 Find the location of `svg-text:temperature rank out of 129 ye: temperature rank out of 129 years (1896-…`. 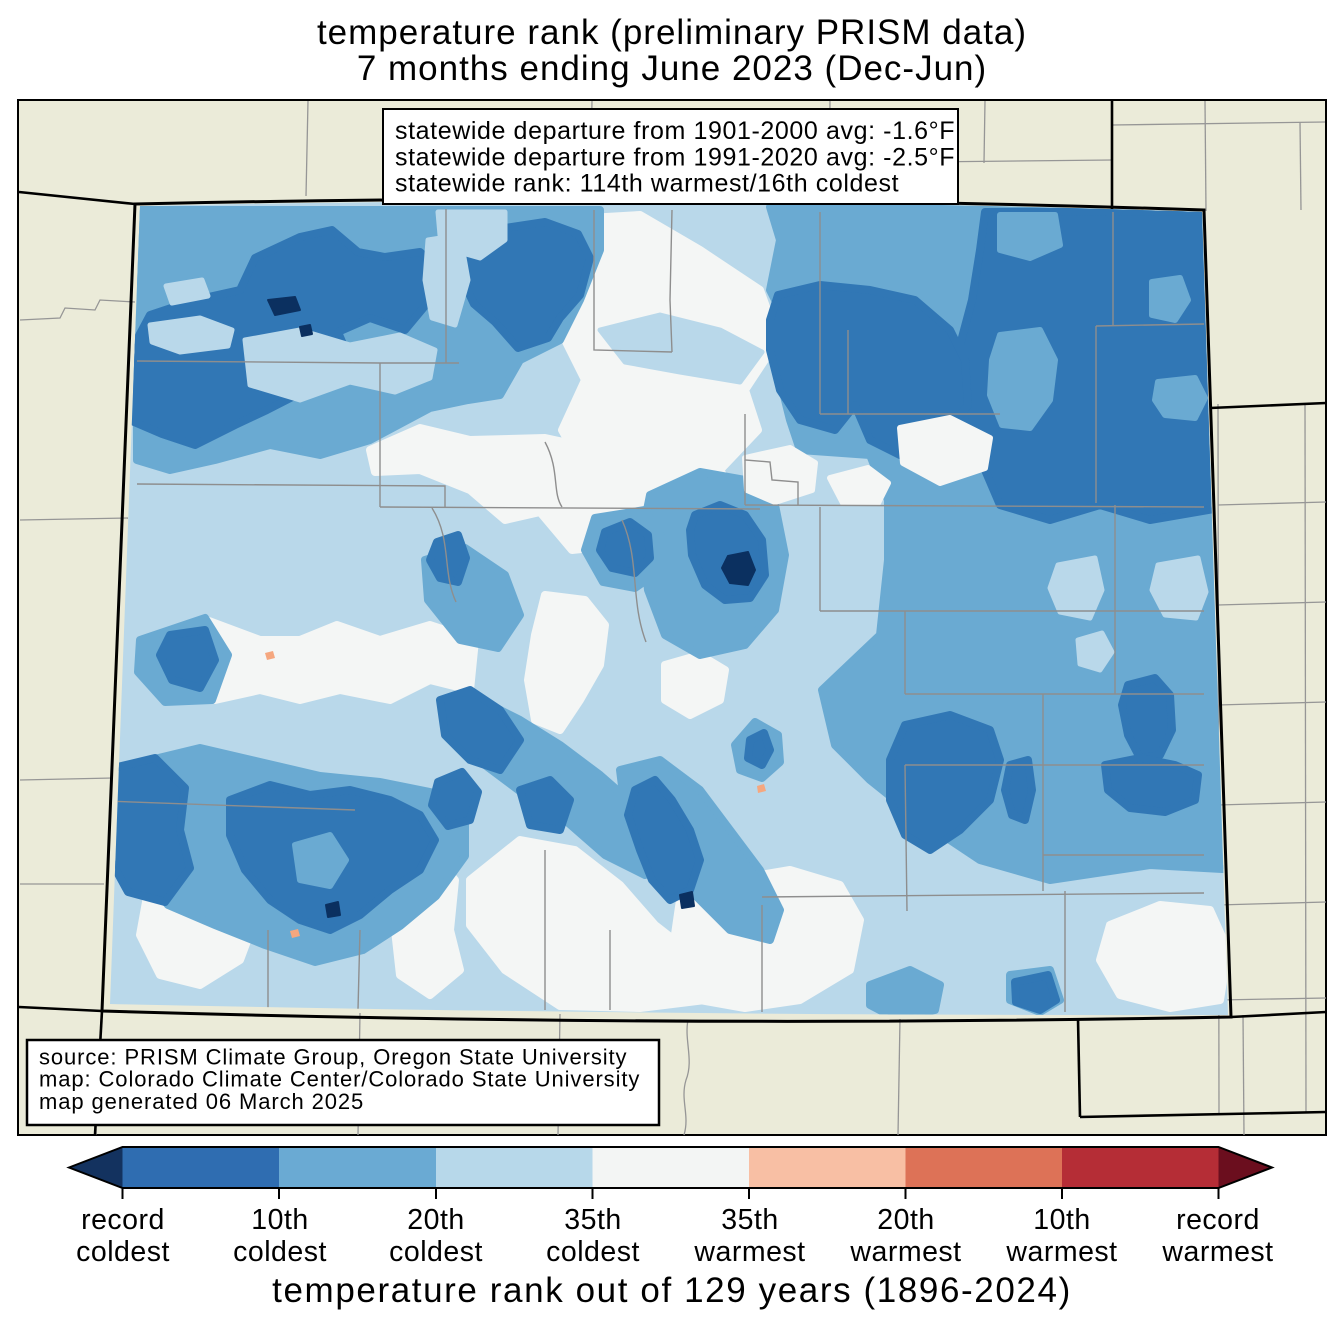

svg-text:temperature rank out of 129 ye: temperature rank out of 129 years (1896-… is located at coordinates (672, 1290).